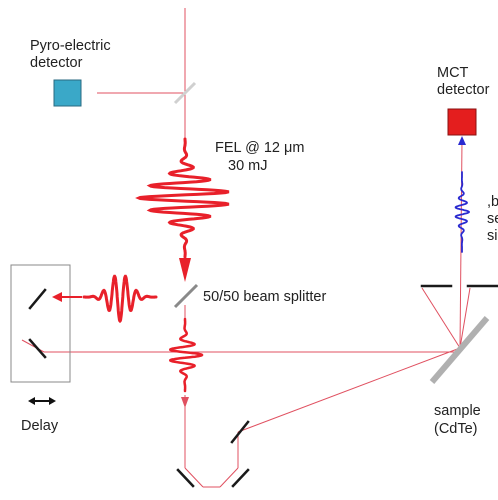  Describe the element at coordinates (492, 236) in the screenshot. I see `partial-label-line3: si` at that location.